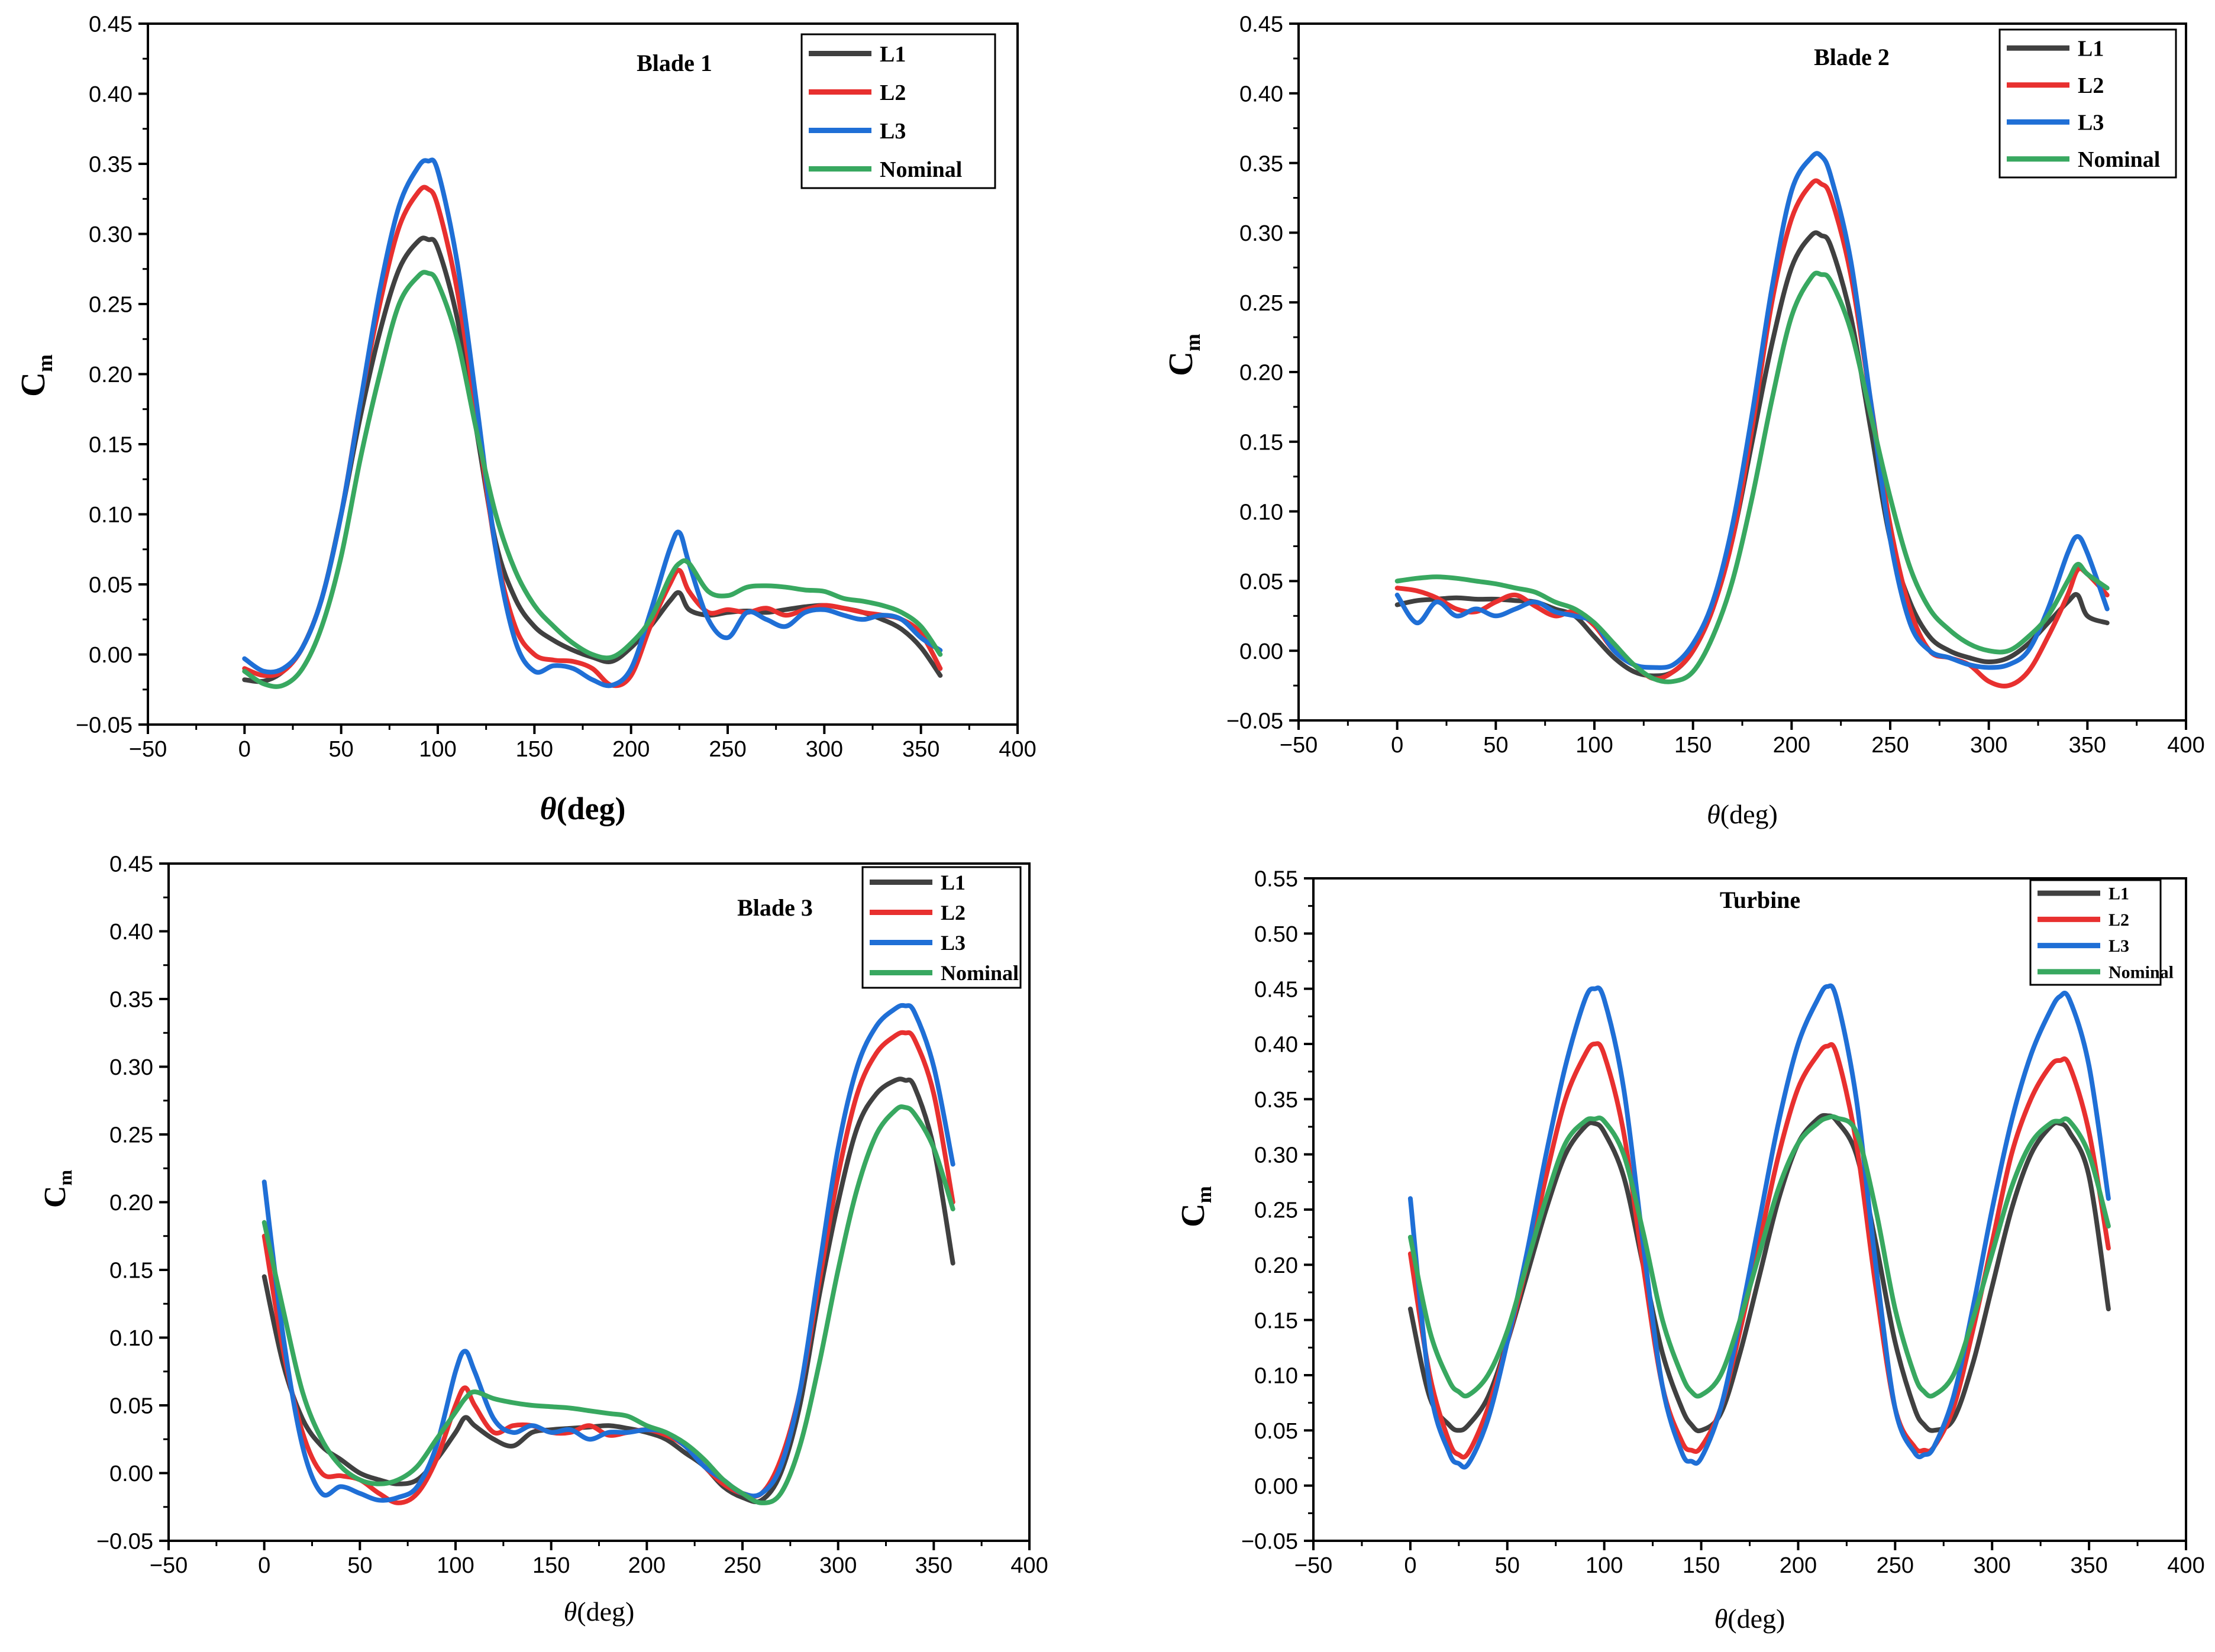 The height and width of the screenshot is (1652, 2215). Describe the element at coordinates (1276, 989) in the screenshot. I see `turbine-y-tick-label: 0.45` at that location.